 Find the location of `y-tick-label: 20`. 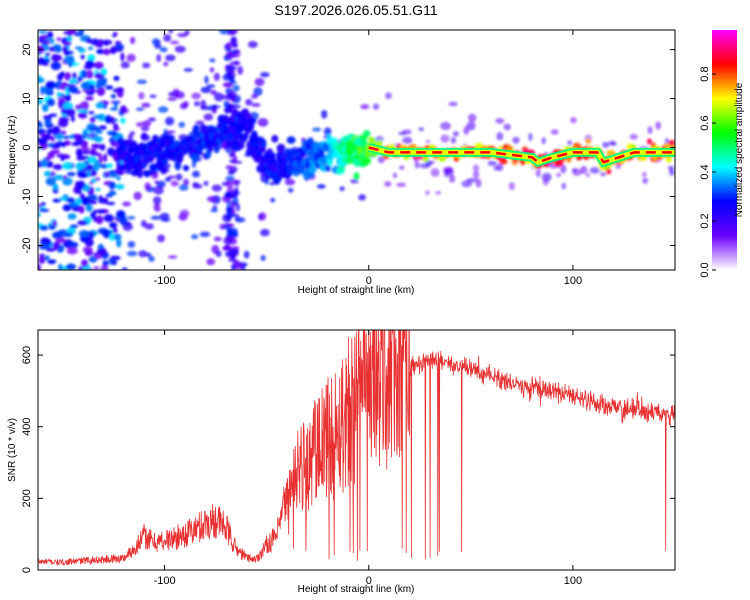

y-tick-label: 20 is located at coordinates (27, 49).